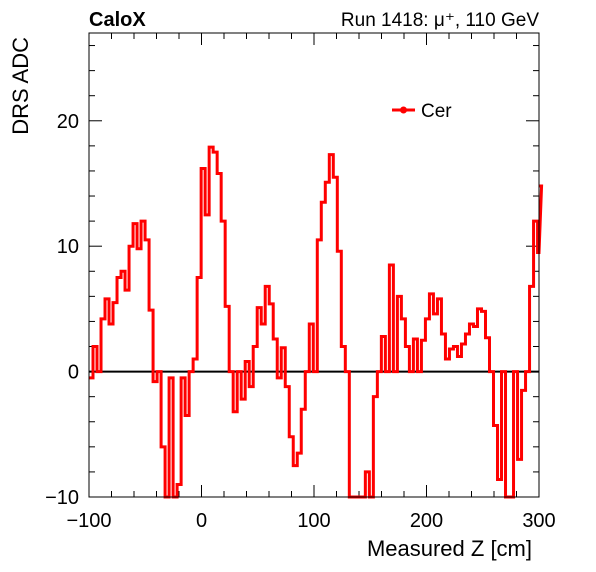  Describe the element at coordinates (436, 111) in the screenshot. I see `legend-label-cer: Cer` at that location.